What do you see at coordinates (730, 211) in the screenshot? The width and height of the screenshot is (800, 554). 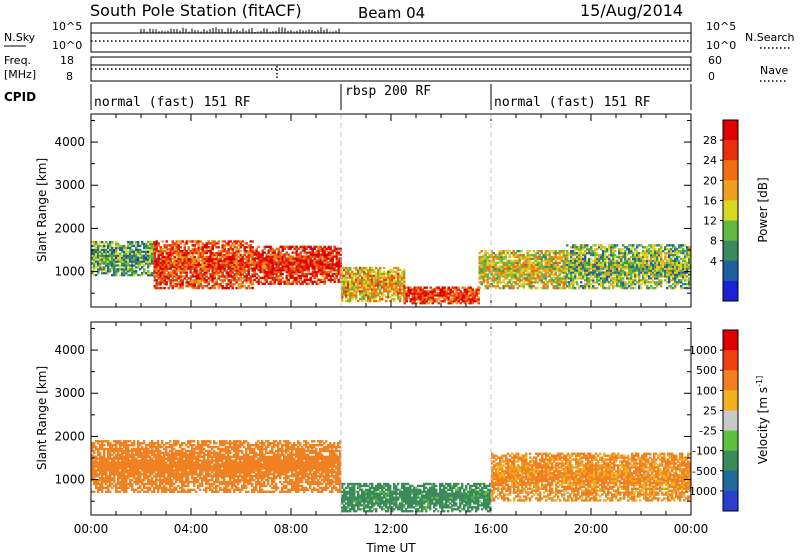 I see `colorbar-step` at bounding box center [730, 211].